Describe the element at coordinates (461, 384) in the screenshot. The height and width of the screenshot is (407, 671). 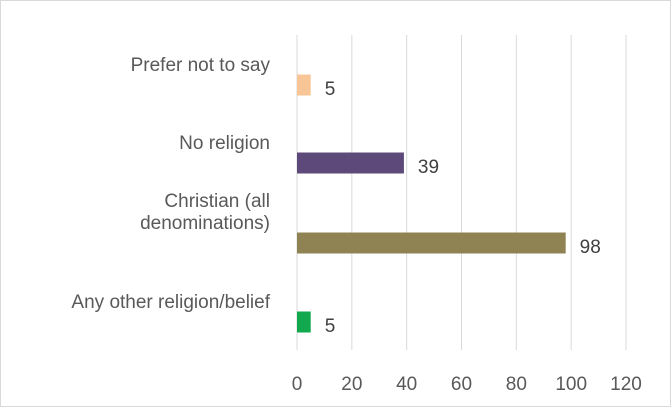
I see `x-tick-label: 60` at that location.